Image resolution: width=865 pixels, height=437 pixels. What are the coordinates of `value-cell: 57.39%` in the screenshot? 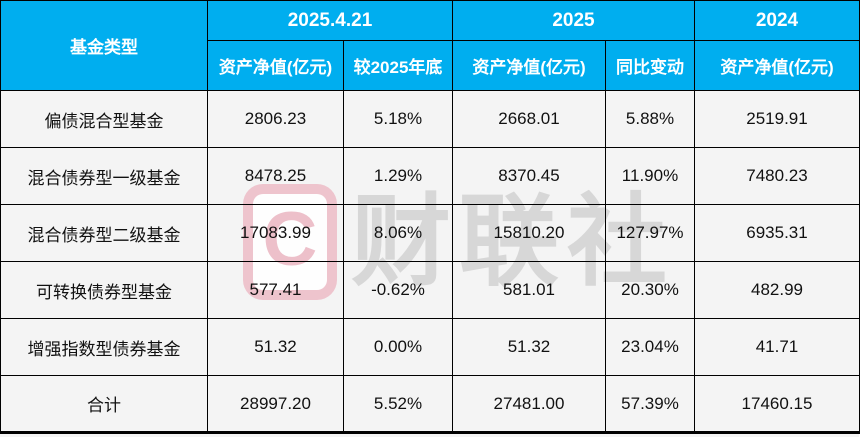 It's located at (650, 404).